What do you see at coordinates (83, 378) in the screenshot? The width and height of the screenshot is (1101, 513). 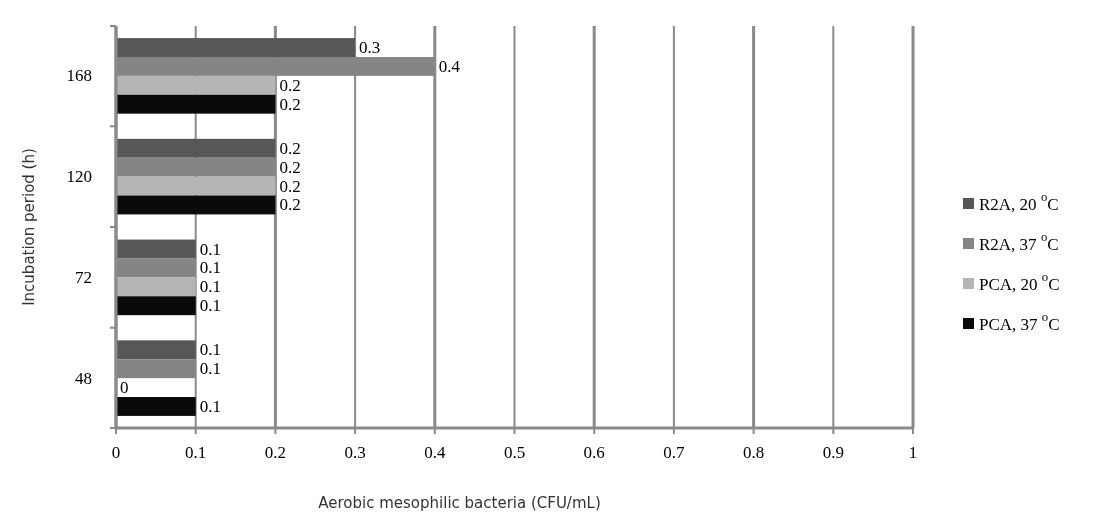 I see `y-tick-label: 48` at bounding box center [83, 378].